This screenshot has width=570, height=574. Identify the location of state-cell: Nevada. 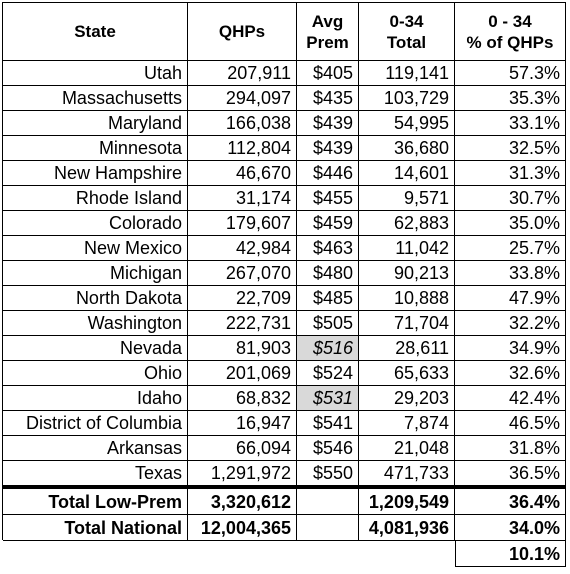
(95, 348).